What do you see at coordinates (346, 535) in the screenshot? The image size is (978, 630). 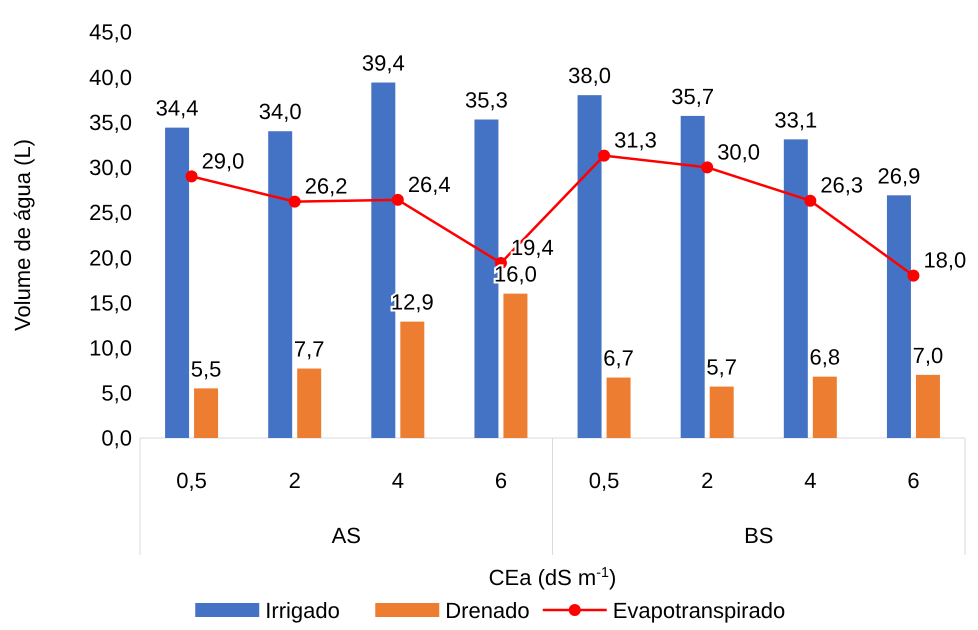 I see `text: AS` at bounding box center [346, 535].